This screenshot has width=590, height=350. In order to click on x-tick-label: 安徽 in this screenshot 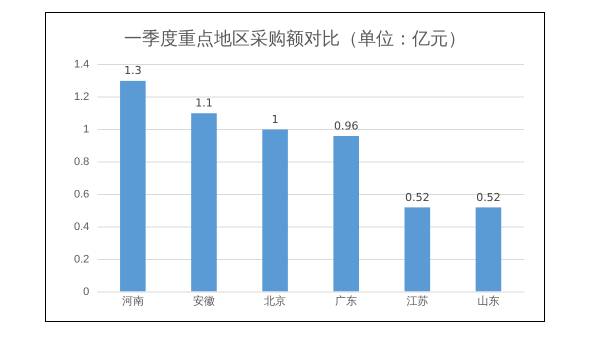, I will do `click(203, 301)`.